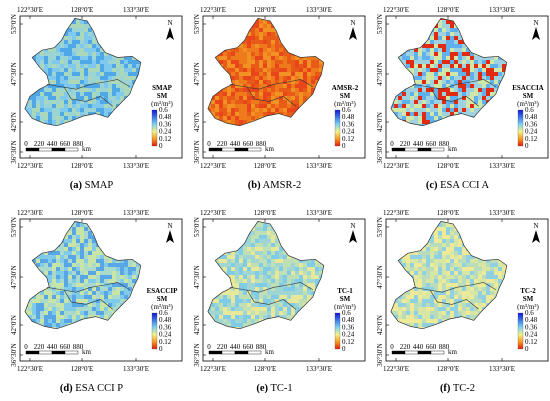 Image resolution: width=550 pixels, height=401 pixels. I want to click on legend-title: ESACCIA, so click(528, 88).